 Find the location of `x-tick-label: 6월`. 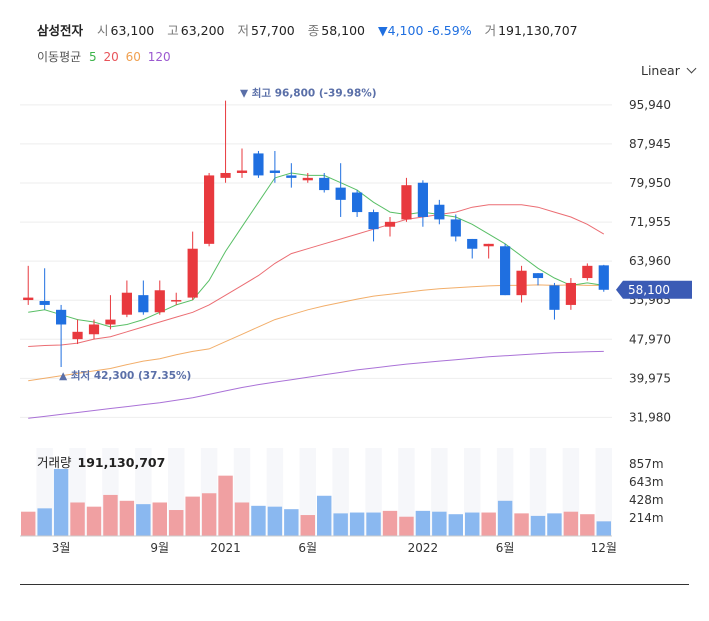

x-tick-label: 6월 is located at coordinates (505, 548).